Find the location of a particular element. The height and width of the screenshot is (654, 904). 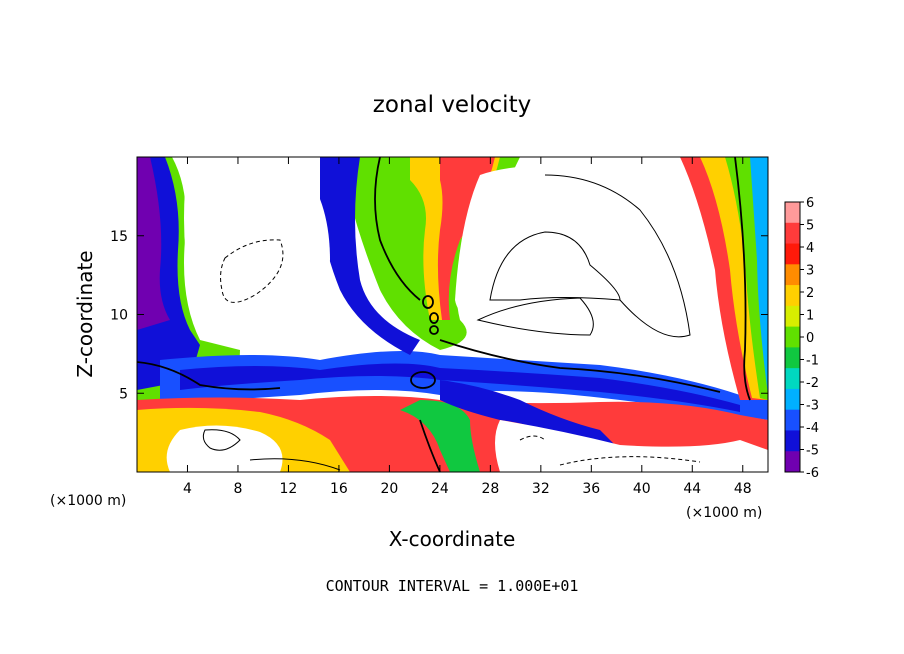

colorbar-label: 4 is located at coordinates (810, 248).